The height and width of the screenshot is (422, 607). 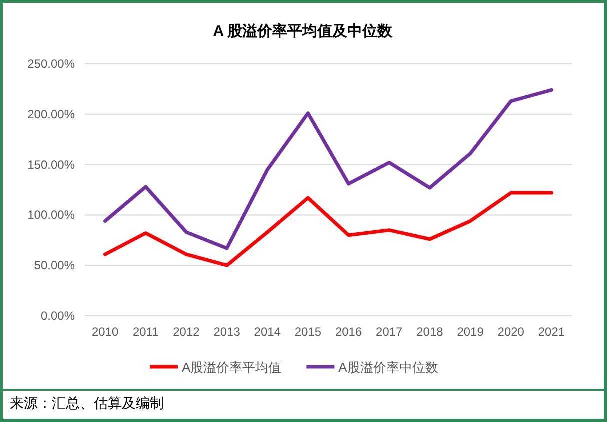 I want to click on y-tick-label: 50.00%, so click(x=55, y=265).